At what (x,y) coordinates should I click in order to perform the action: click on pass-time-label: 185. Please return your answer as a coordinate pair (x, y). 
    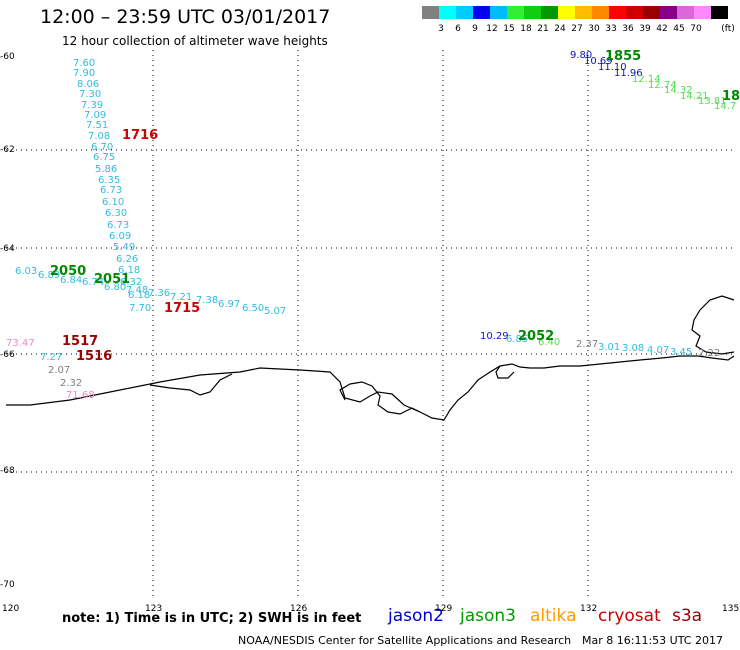
    Looking at the image, I should click on (731, 96).